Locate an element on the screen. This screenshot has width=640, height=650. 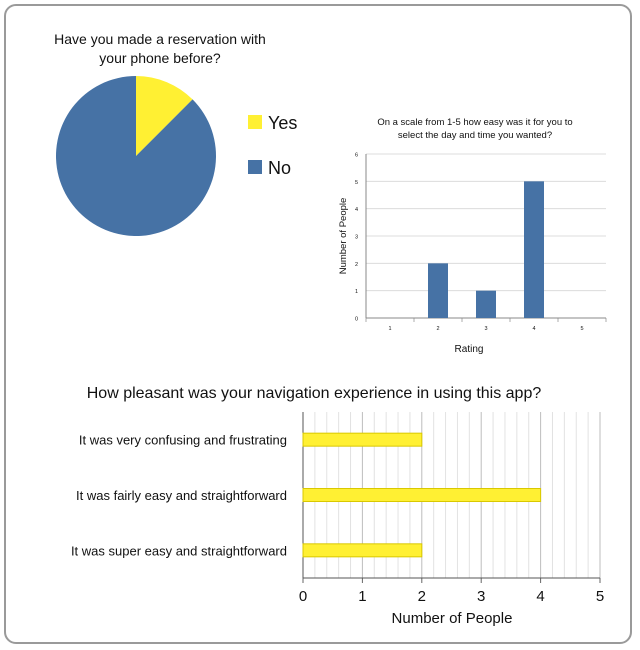
pie-title-line-1: Have you made a reservation with is located at coordinates (160, 39).